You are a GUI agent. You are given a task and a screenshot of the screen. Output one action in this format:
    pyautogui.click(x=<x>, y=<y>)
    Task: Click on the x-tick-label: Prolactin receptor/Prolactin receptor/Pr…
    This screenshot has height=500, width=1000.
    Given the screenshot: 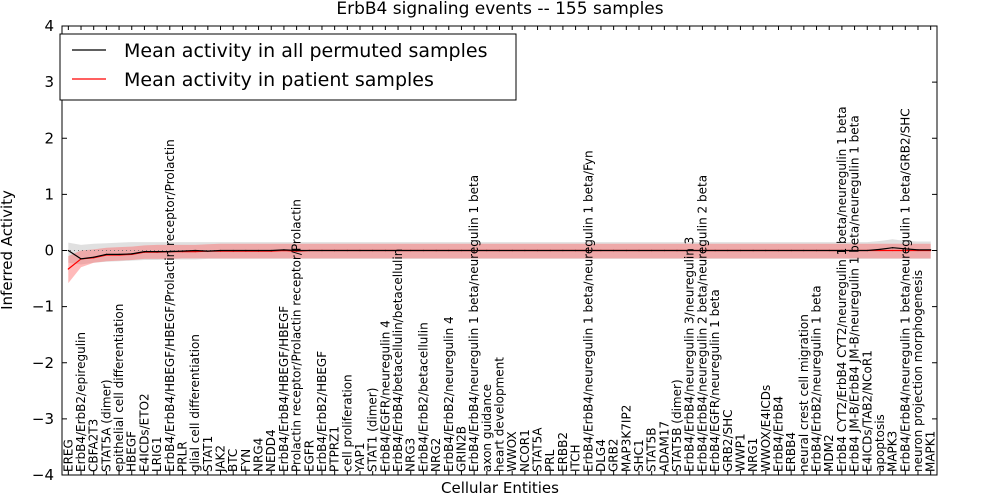 What is the action you would take?
    pyautogui.click(x=297, y=335)
    